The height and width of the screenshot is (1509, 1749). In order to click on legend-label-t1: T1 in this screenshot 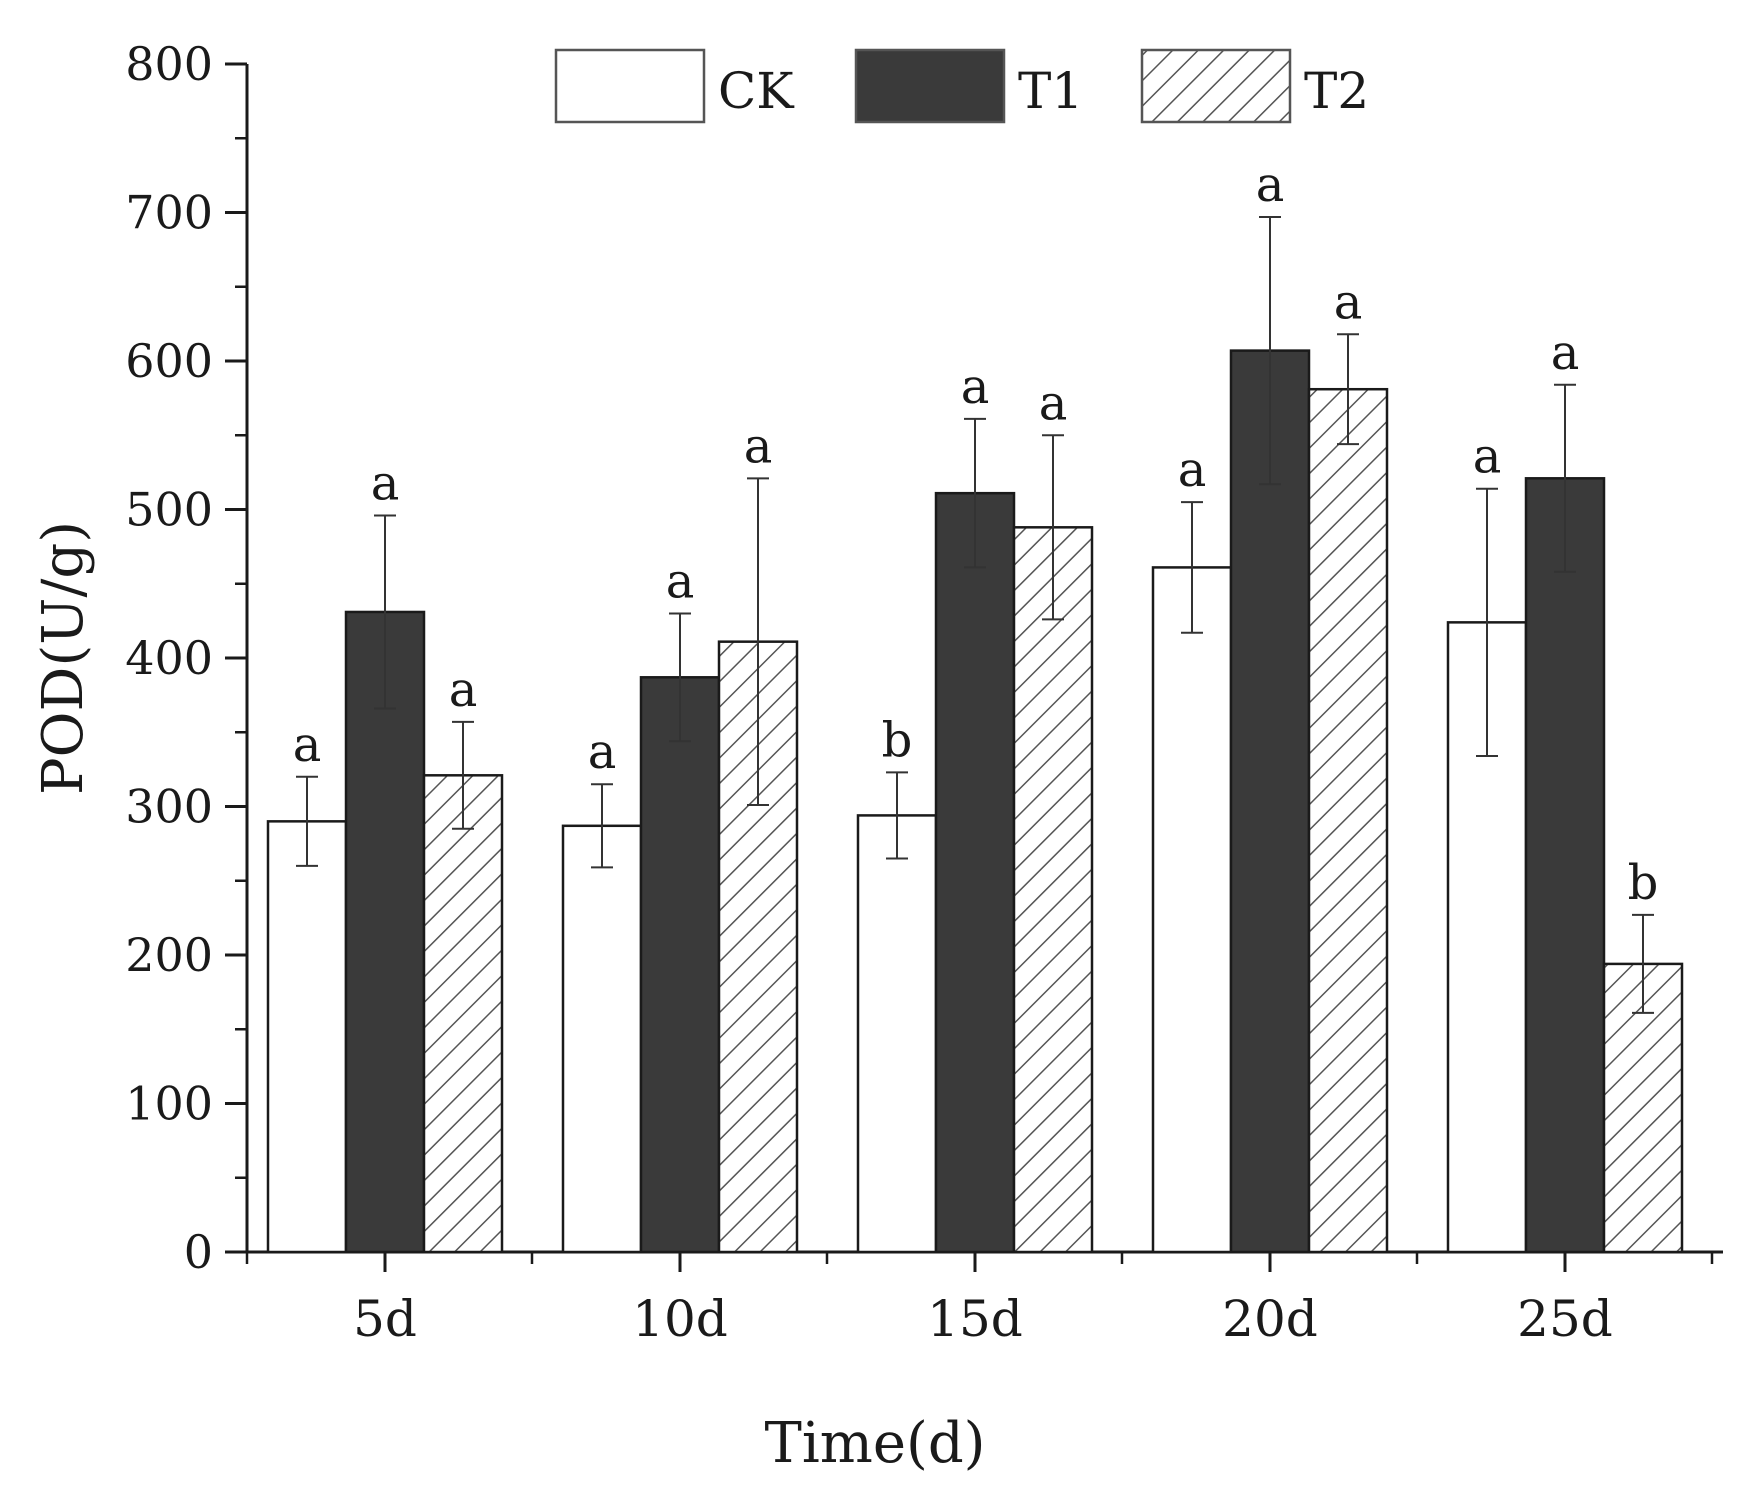, I will do `click(1050, 91)`.